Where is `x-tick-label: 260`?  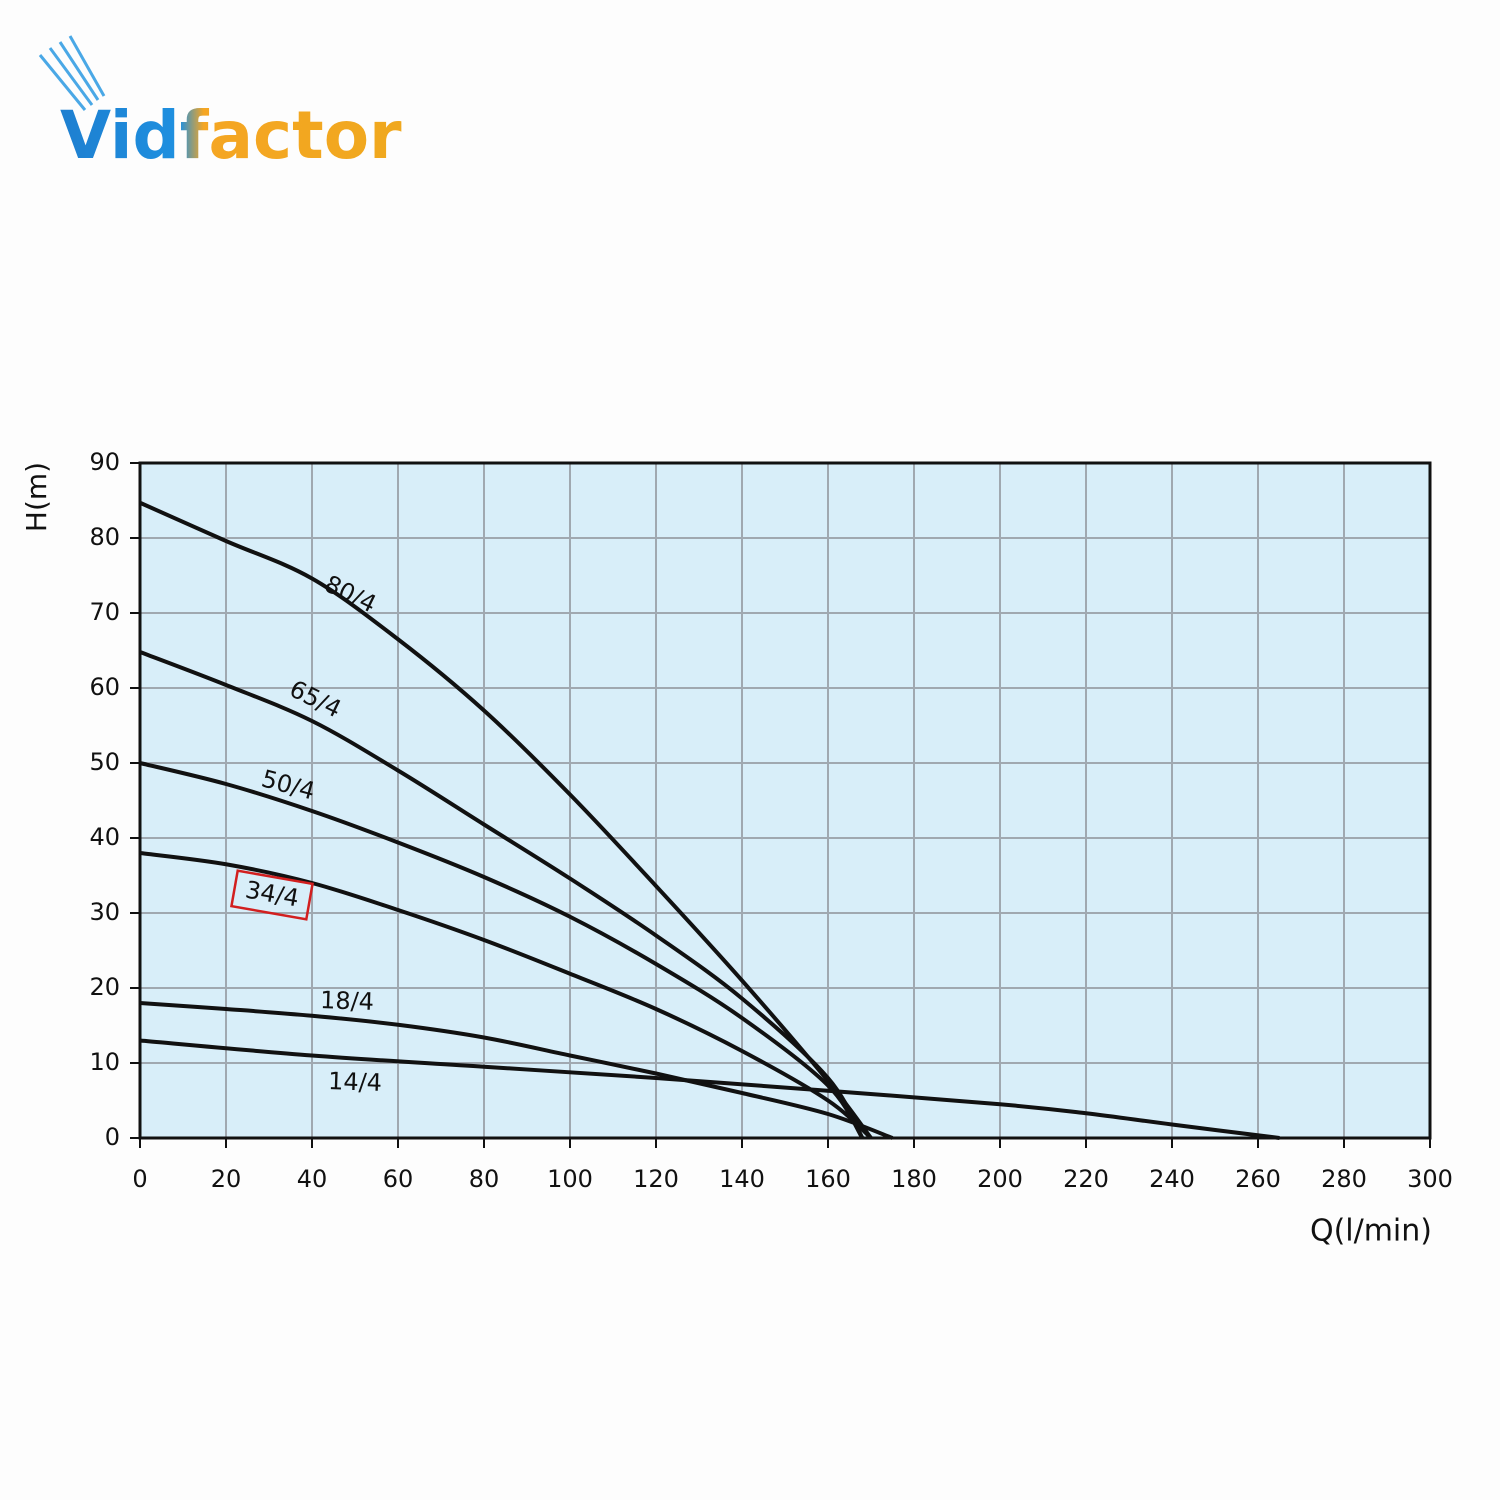 x-tick-label: 260 is located at coordinates (1258, 1179).